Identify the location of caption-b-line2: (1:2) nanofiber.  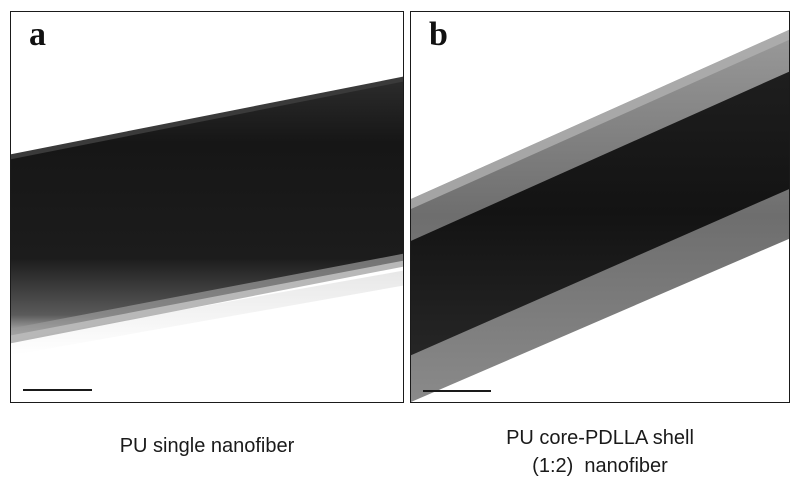
(600, 466).